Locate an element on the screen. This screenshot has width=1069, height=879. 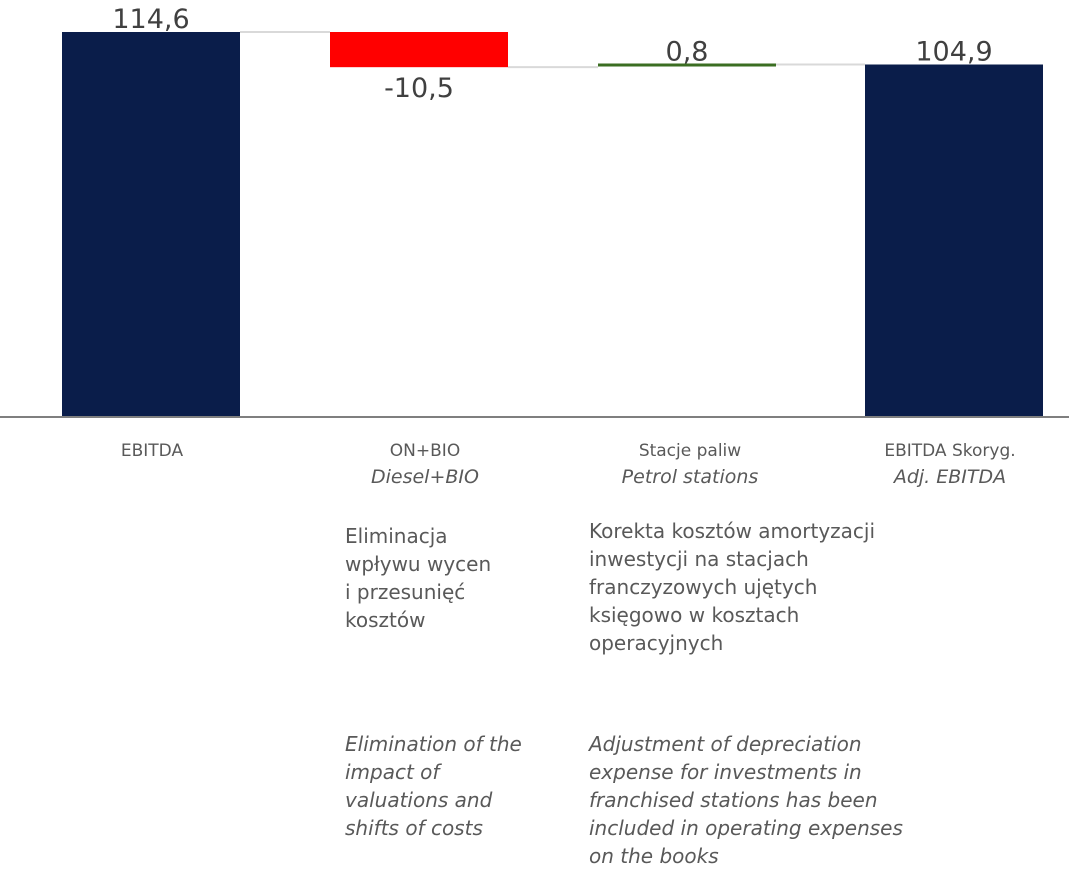
category-label-ebitda-pl: EBITDA is located at coordinates (152, 451).